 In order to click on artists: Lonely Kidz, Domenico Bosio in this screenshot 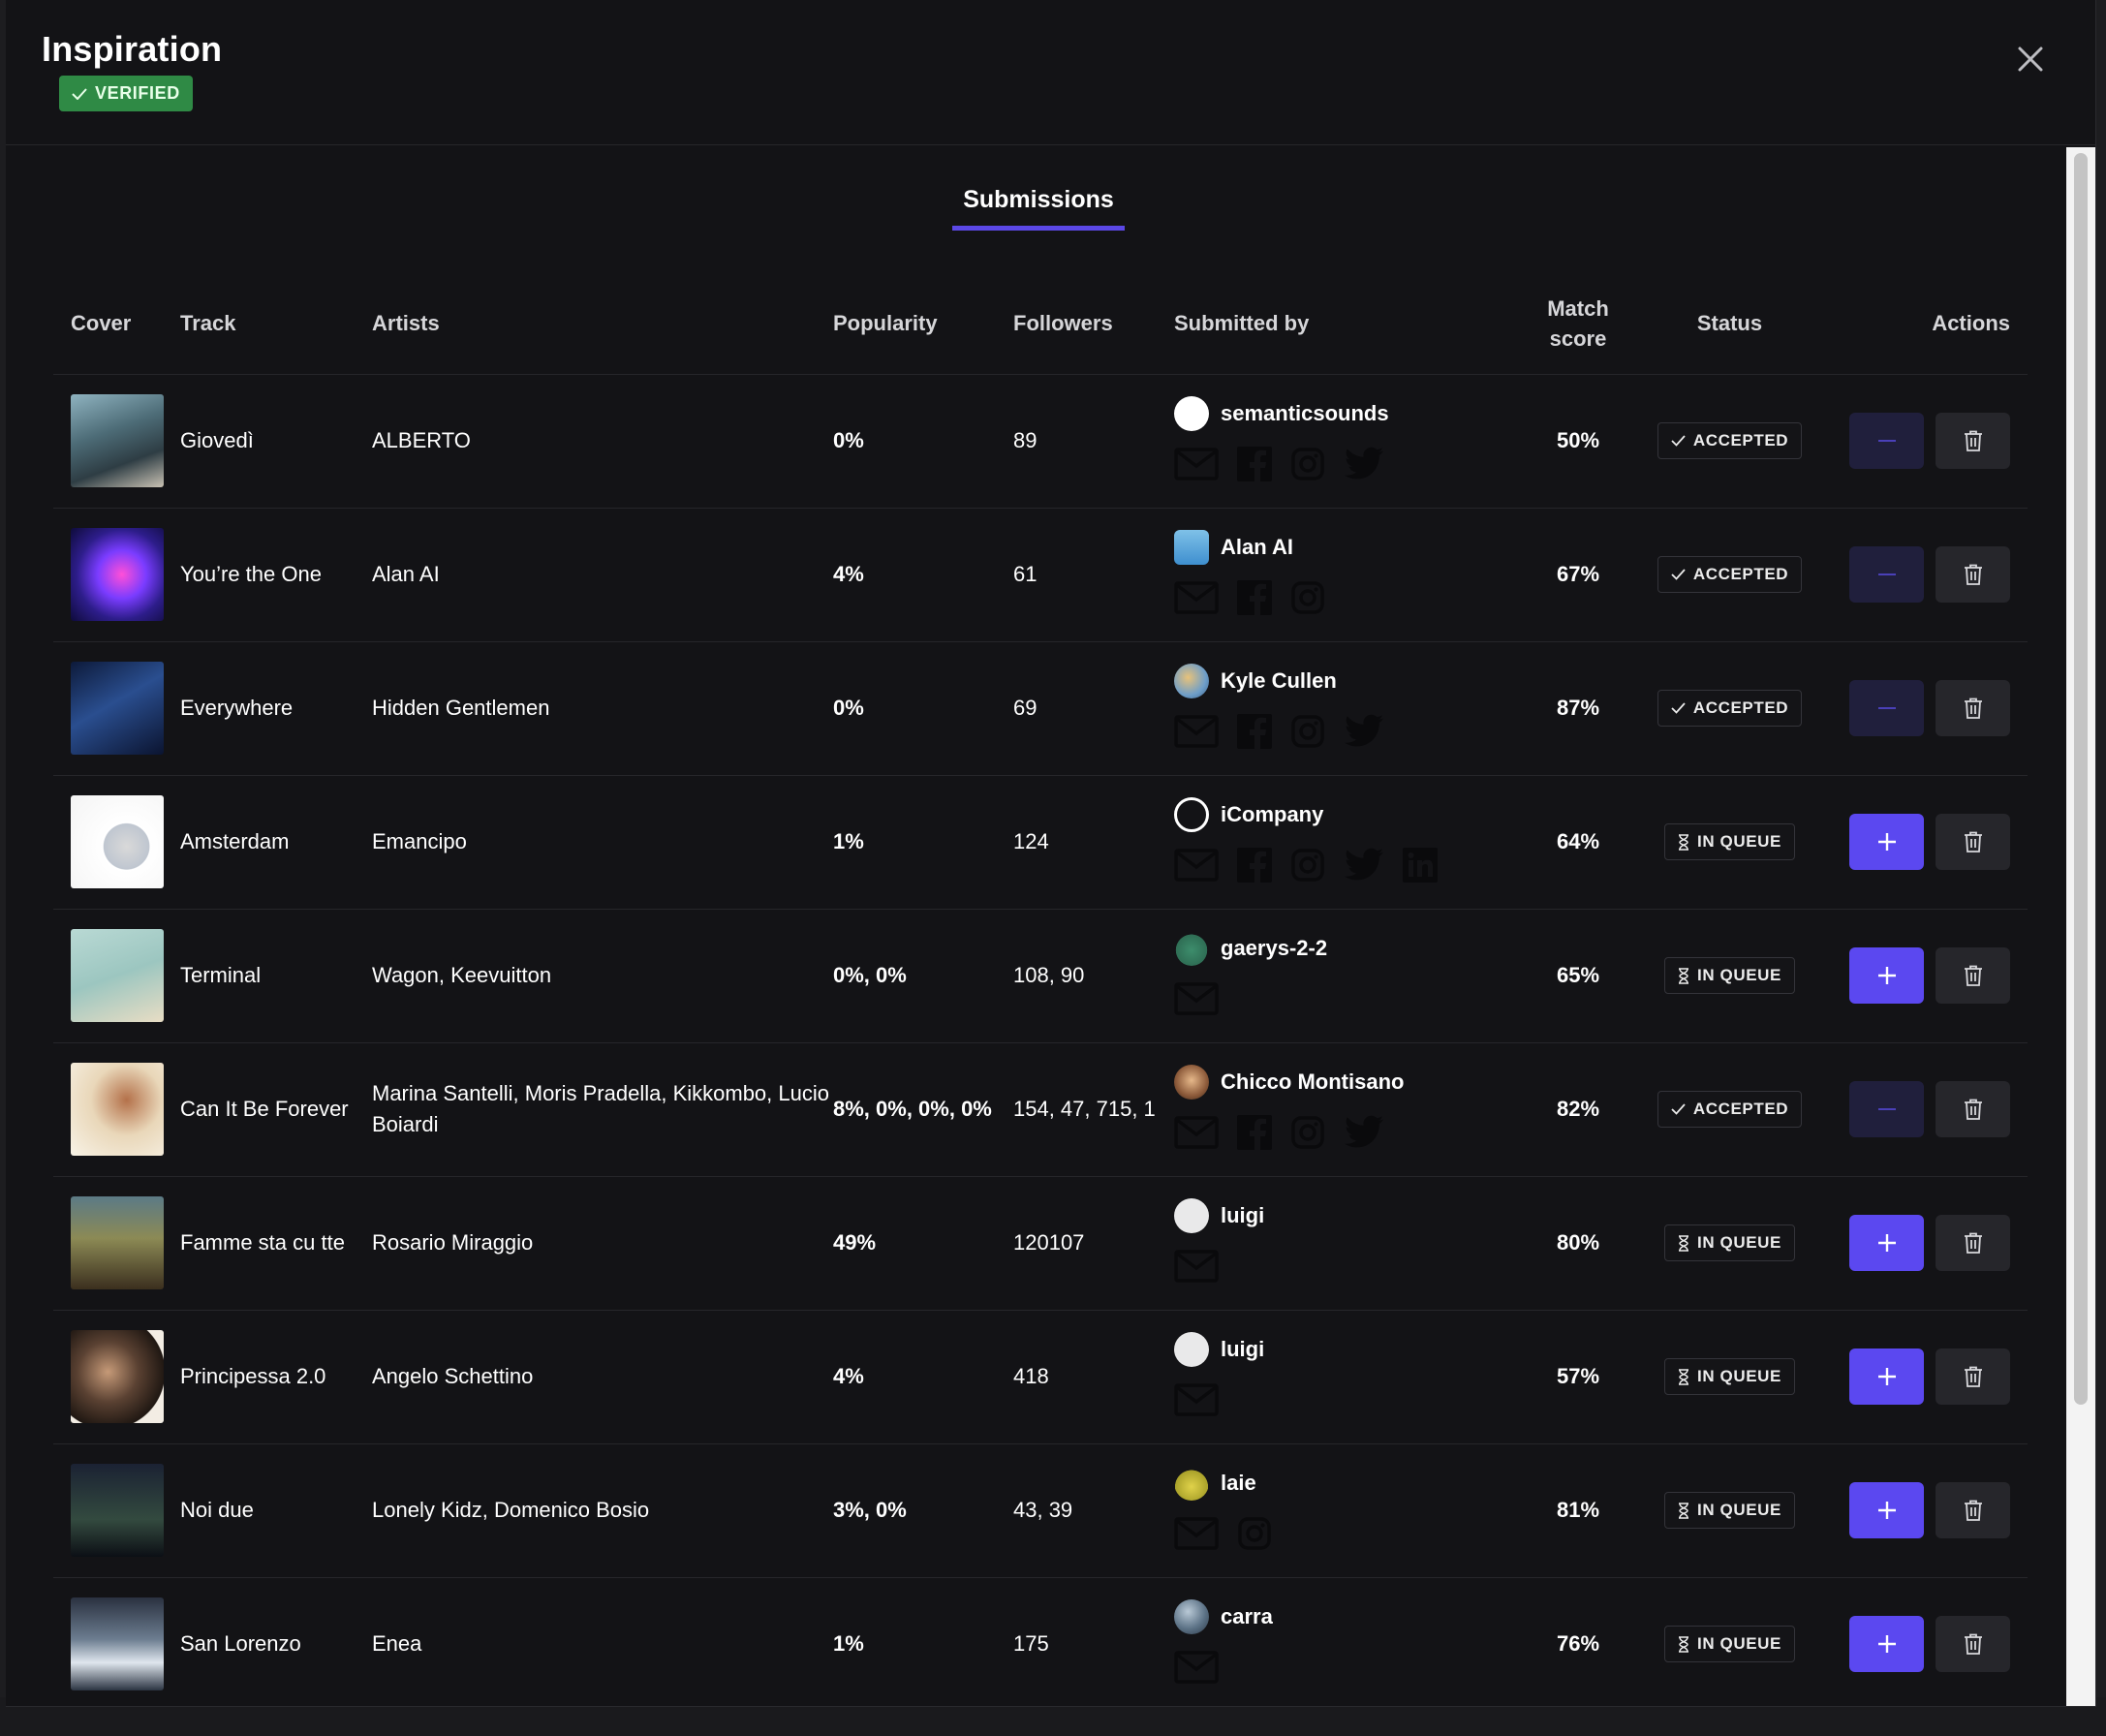, I will do `click(603, 1510)`.